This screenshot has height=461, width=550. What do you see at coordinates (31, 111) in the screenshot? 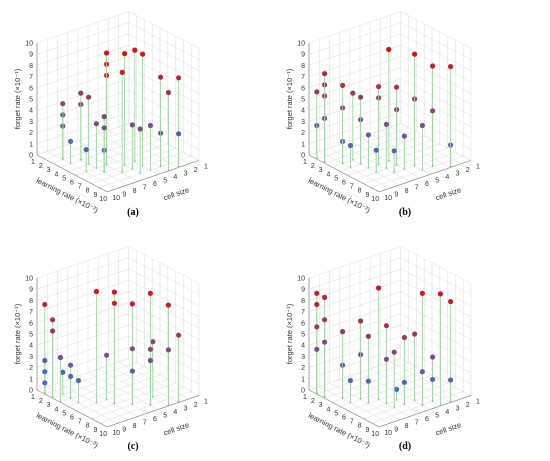
I see `z-tick-label: 4` at bounding box center [31, 111].